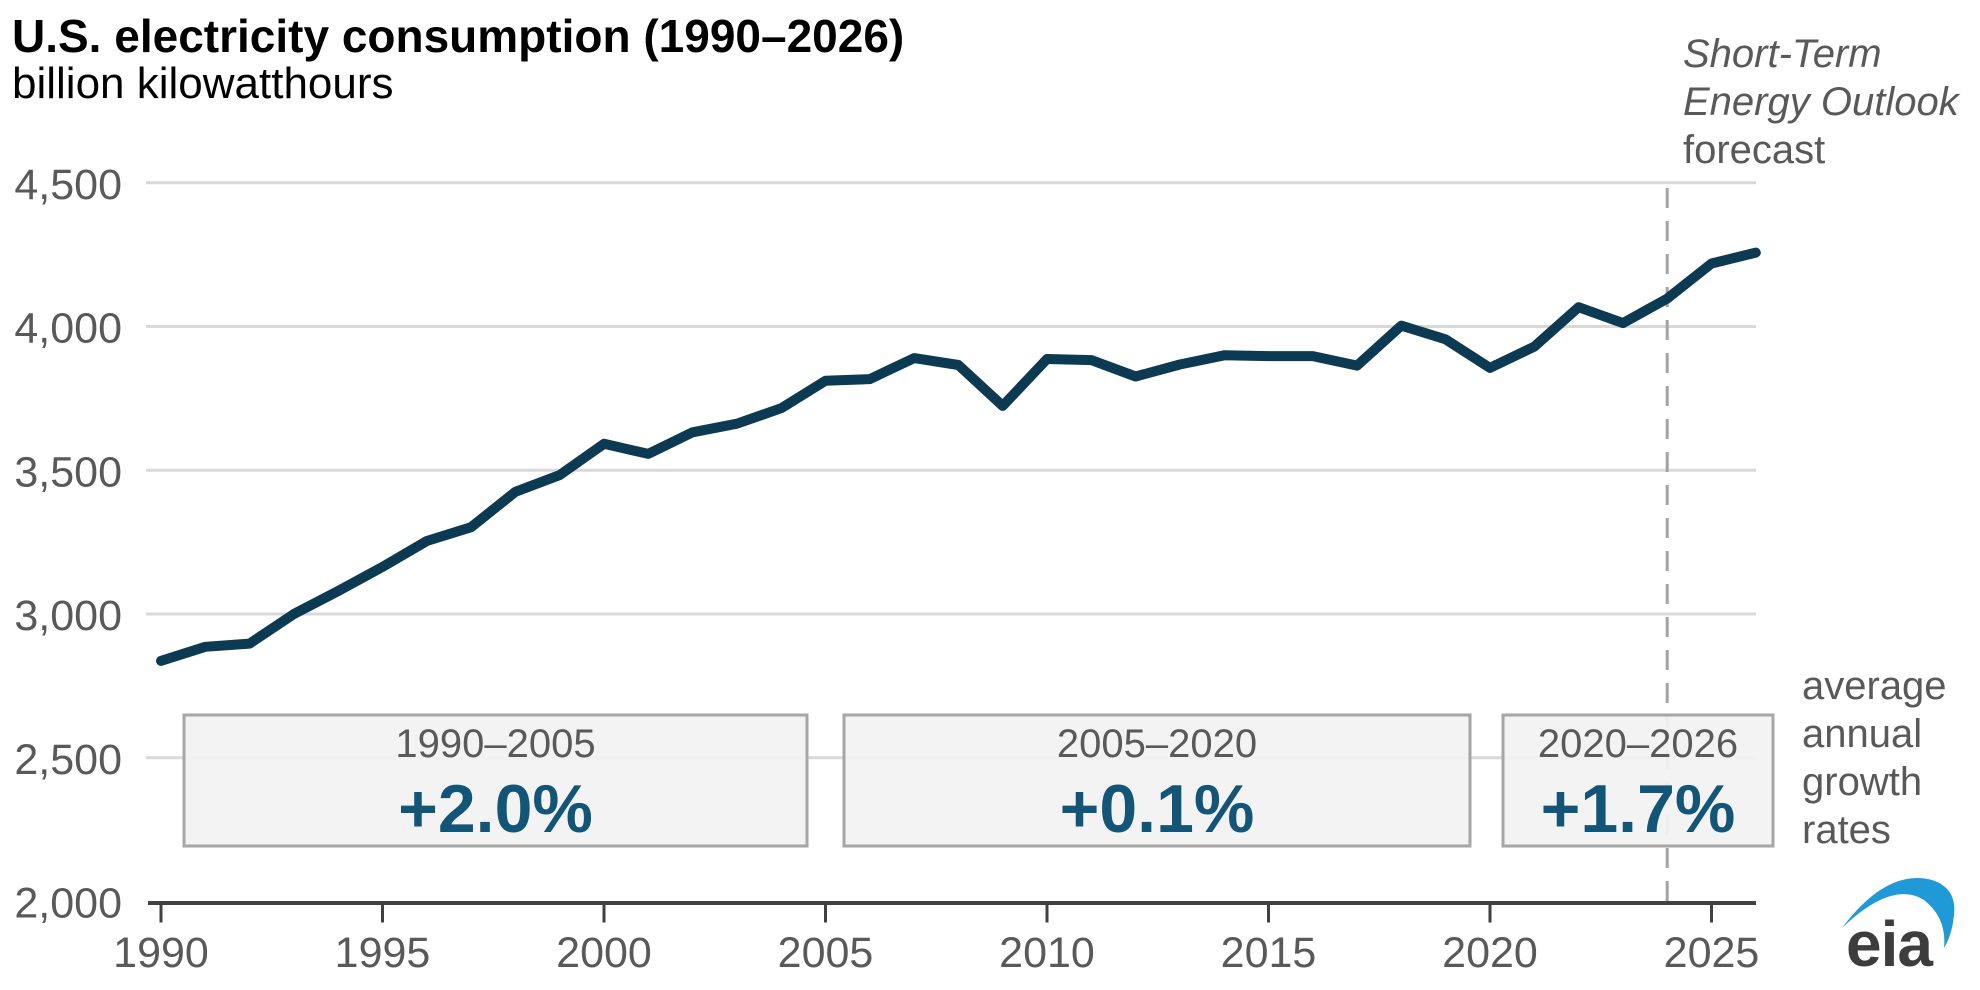 The height and width of the screenshot is (990, 1980). Describe the element at coordinates (1891, 758) in the screenshot. I see `growth-rates-note: average annual growth rates` at that location.